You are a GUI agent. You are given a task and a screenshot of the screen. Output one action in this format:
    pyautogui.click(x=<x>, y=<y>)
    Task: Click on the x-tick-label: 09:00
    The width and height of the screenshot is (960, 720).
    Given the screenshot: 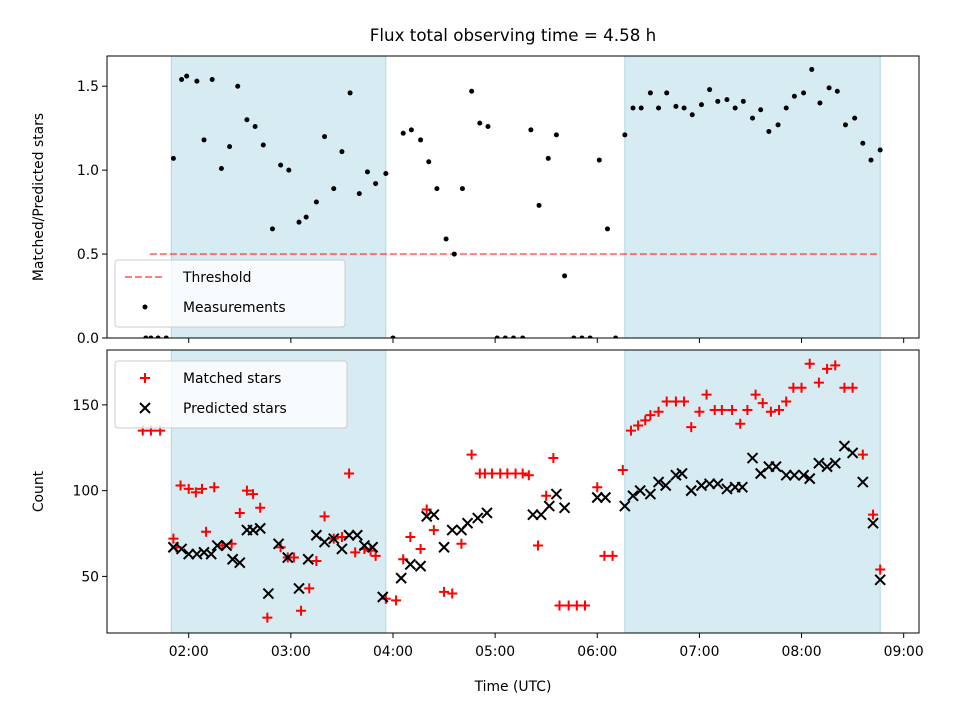 What is the action you would take?
    pyautogui.click(x=904, y=652)
    